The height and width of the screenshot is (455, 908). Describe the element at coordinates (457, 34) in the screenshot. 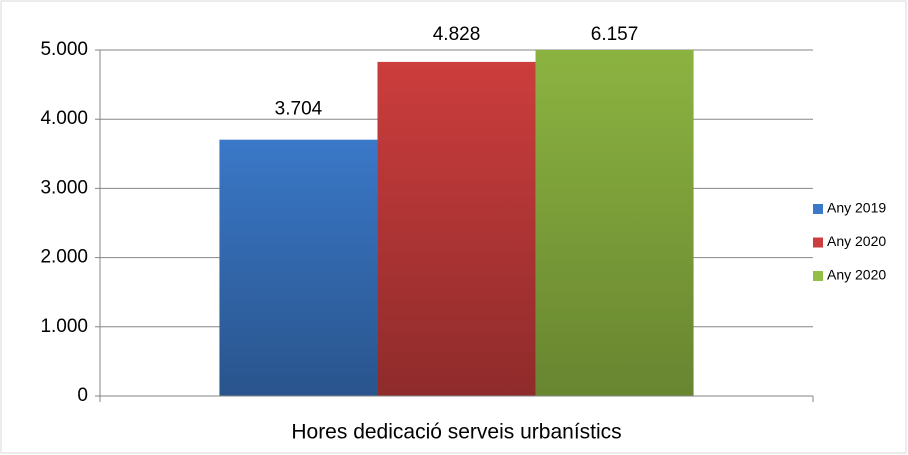

I see `data-label: 4.828` at that location.